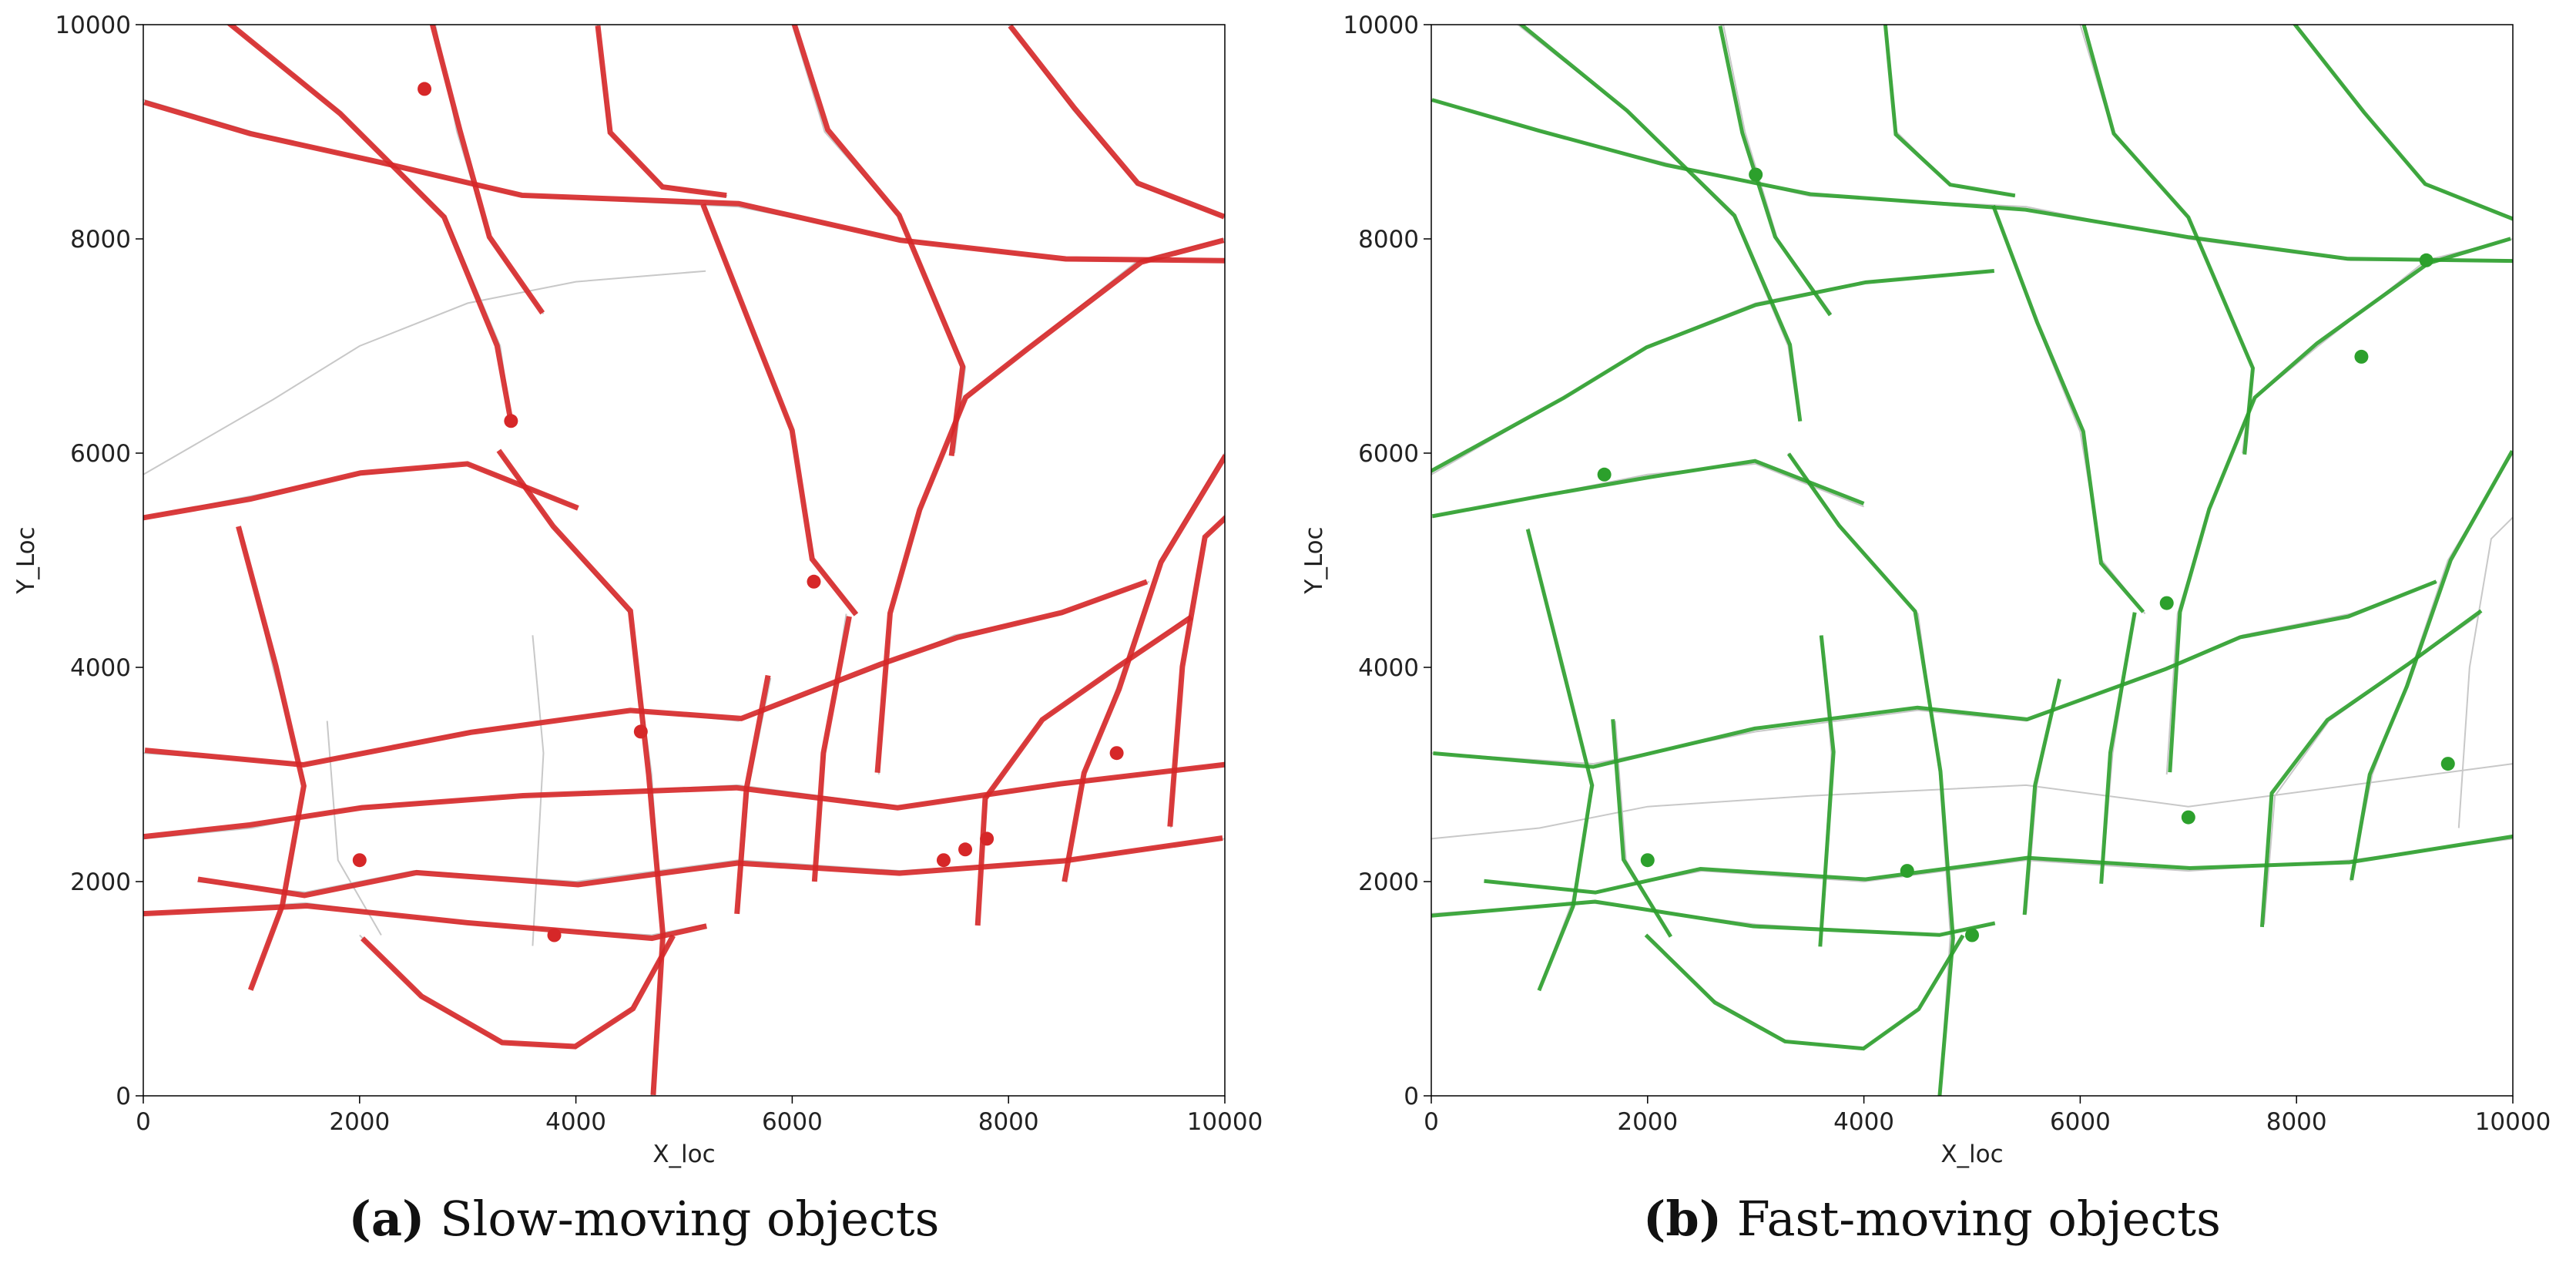 This screenshot has height=1280, width=2576. Describe the element at coordinates (26, 560) in the screenshot. I see `y-axis-label: Y_Loc` at that location.